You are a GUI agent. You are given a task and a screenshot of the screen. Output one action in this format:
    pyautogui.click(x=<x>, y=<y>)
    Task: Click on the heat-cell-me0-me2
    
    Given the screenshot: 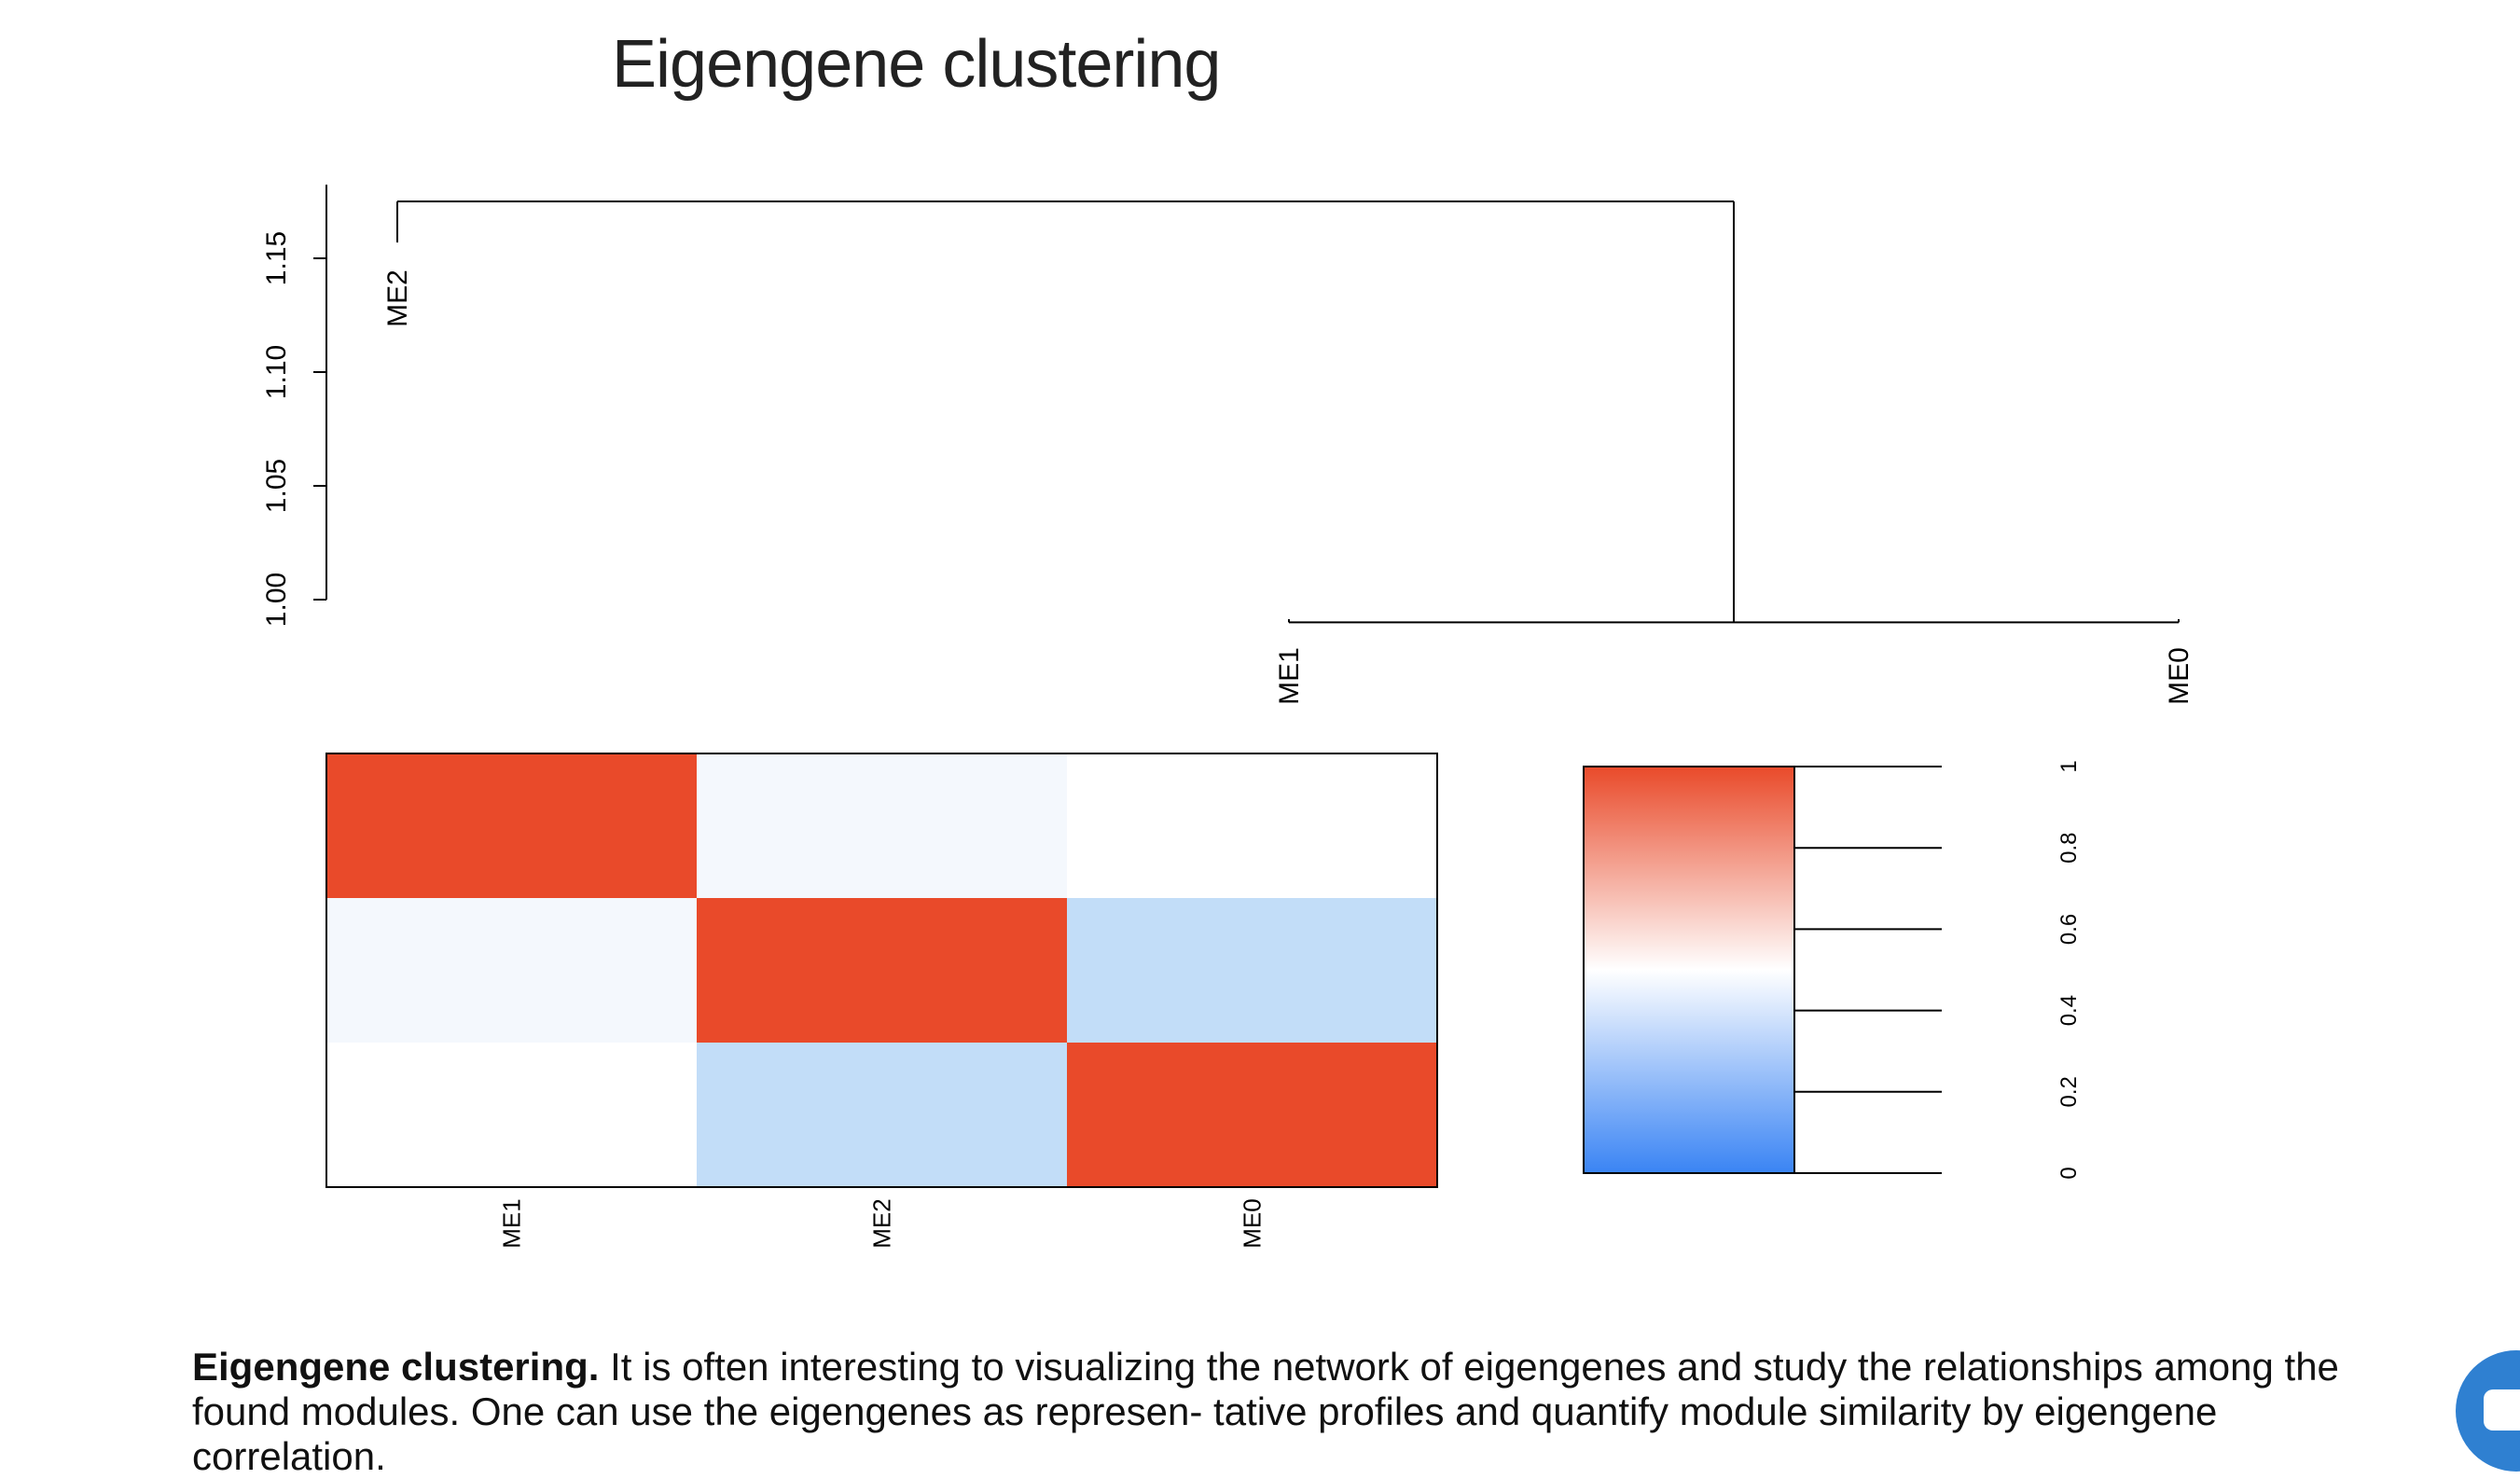 What is the action you would take?
    pyautogui.click(x=882, y=1115)
    